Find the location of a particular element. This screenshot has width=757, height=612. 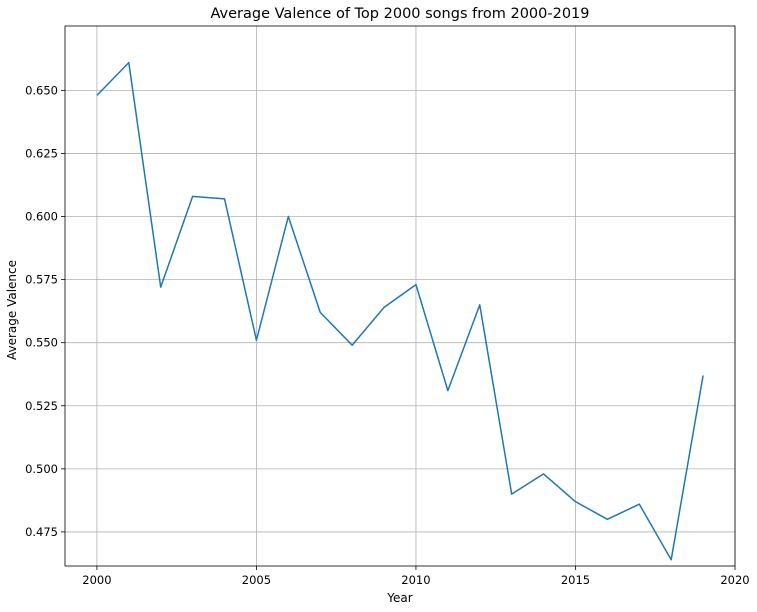

y-tick-label: 0.625 is located at coordinates (41, 153).